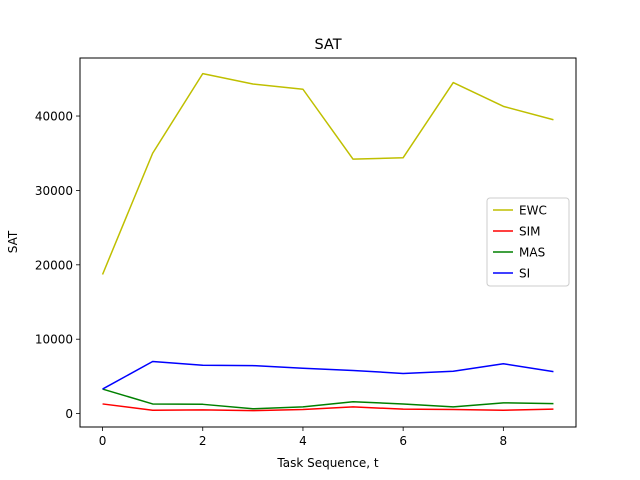  What do you see at coordinates (203, 441) in the screenshot?
I see `x-tick-label: 2` at bounding box center [203, 441].